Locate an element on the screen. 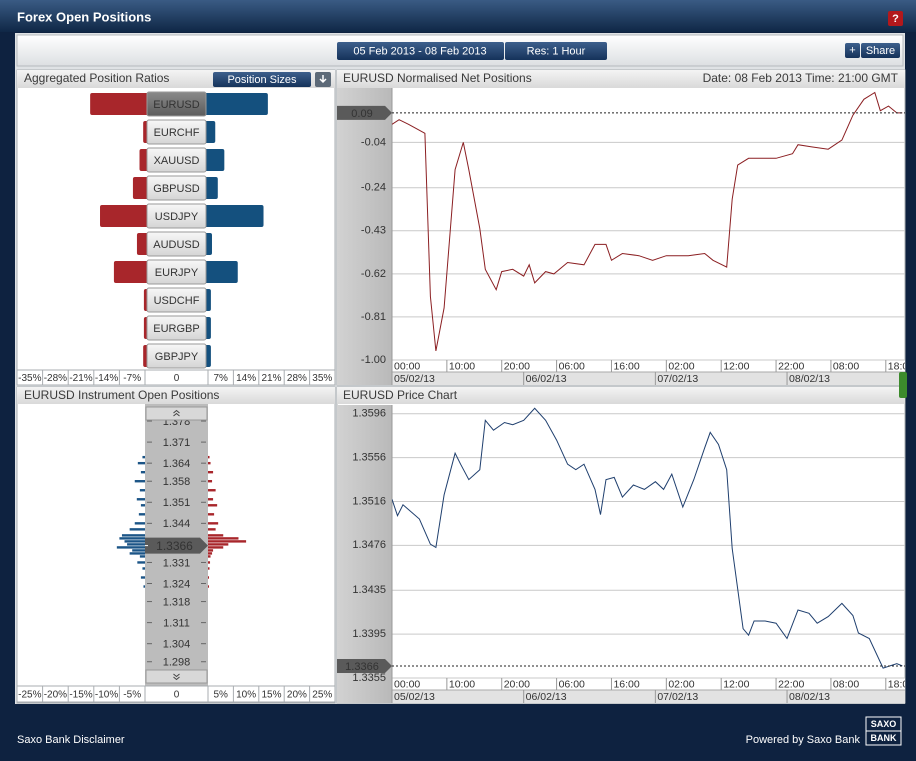  date-range-button is located at coordinates (420, 51).